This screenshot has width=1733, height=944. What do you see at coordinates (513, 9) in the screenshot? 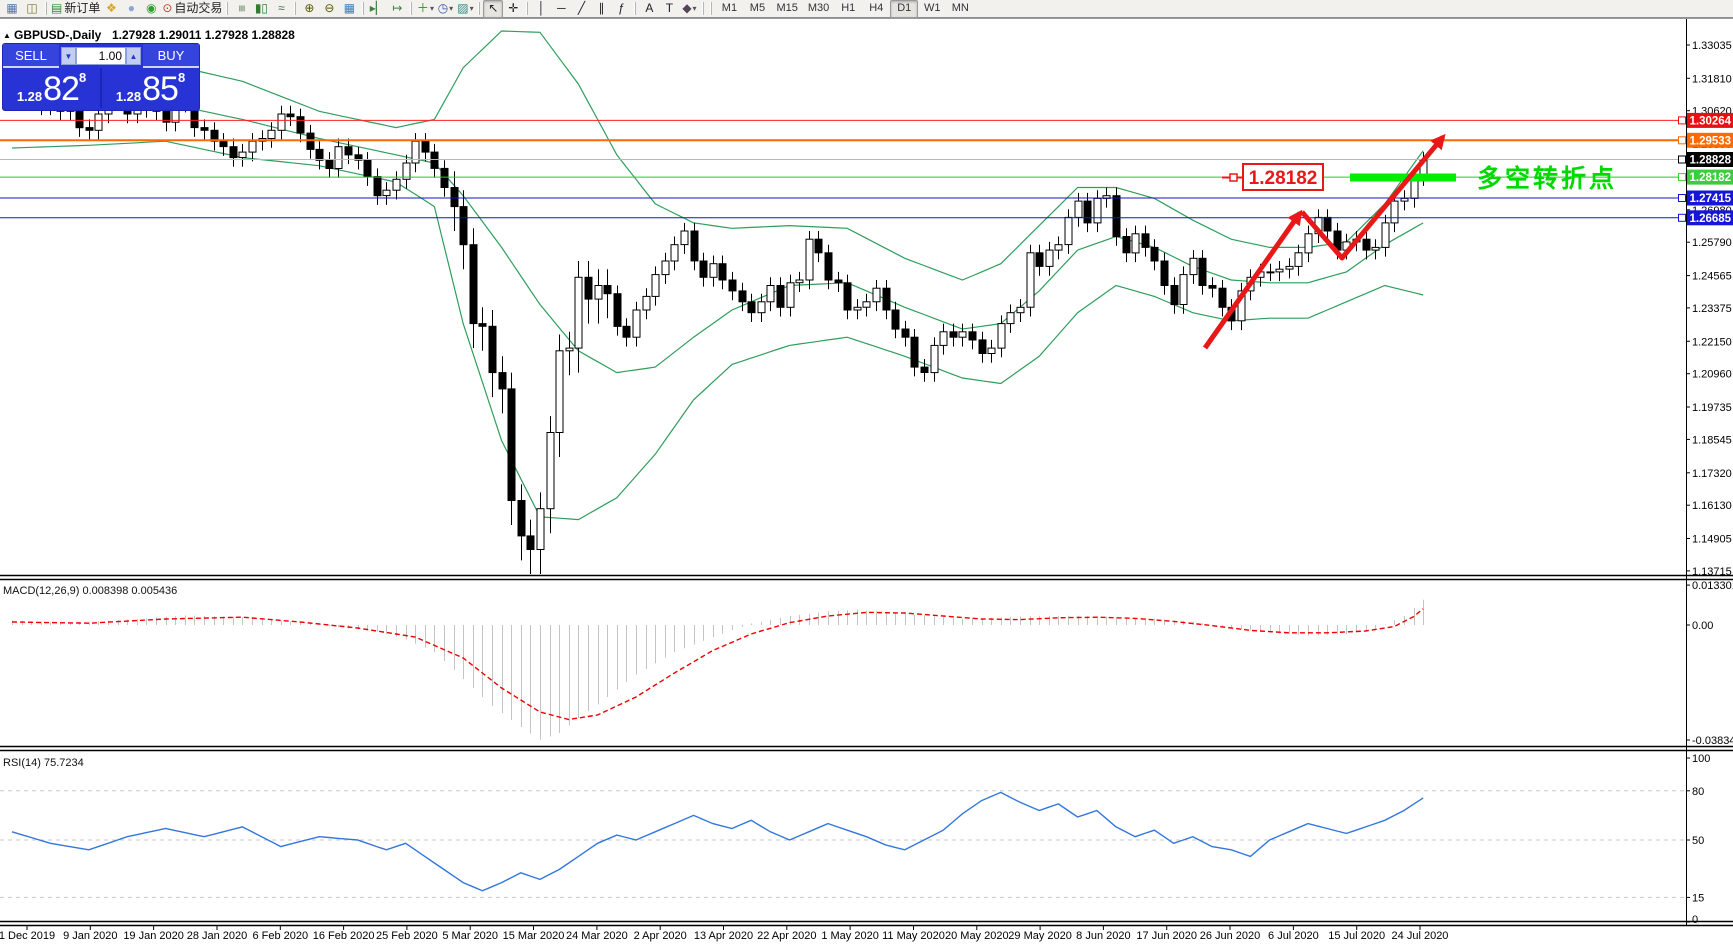
I see `crosshair-icon: ✛` at bounding box center [513, 9].